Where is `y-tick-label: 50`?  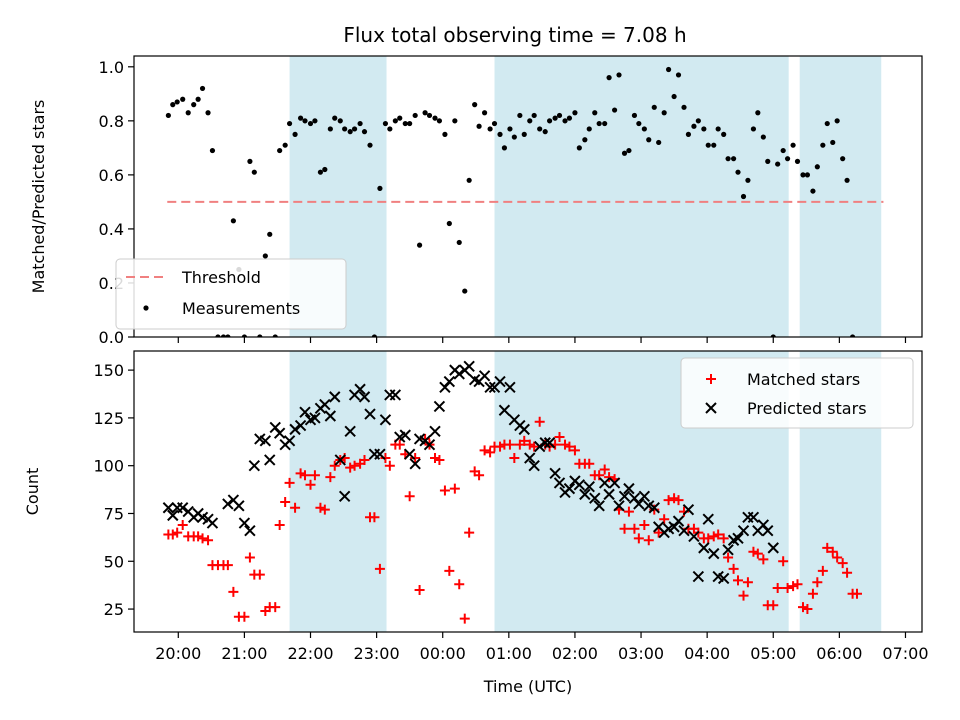
y-tick-label: 50 is located at coordinates (114, 561).